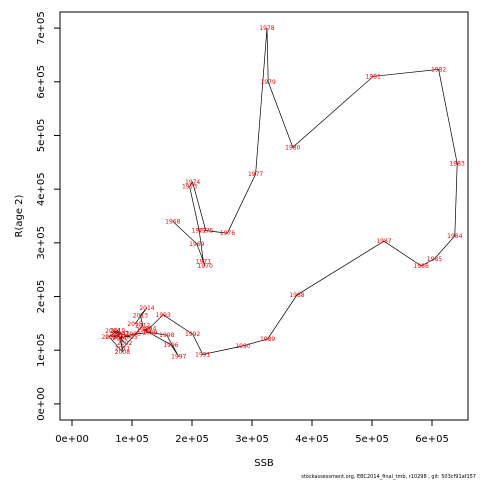  I want to click on point-label-2009: 2009, so click(109, 337).